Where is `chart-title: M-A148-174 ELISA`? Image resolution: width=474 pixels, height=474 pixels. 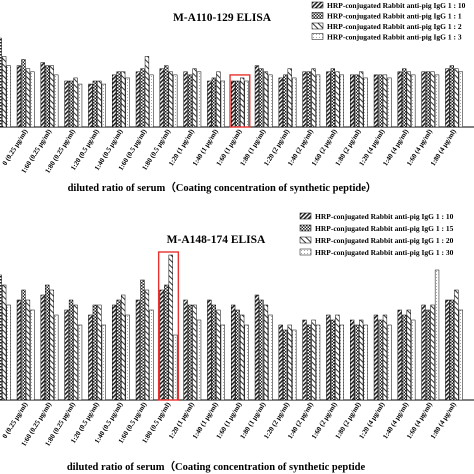 chart-title: M-A148-174 ELISA is located at coordinates (216, 240).